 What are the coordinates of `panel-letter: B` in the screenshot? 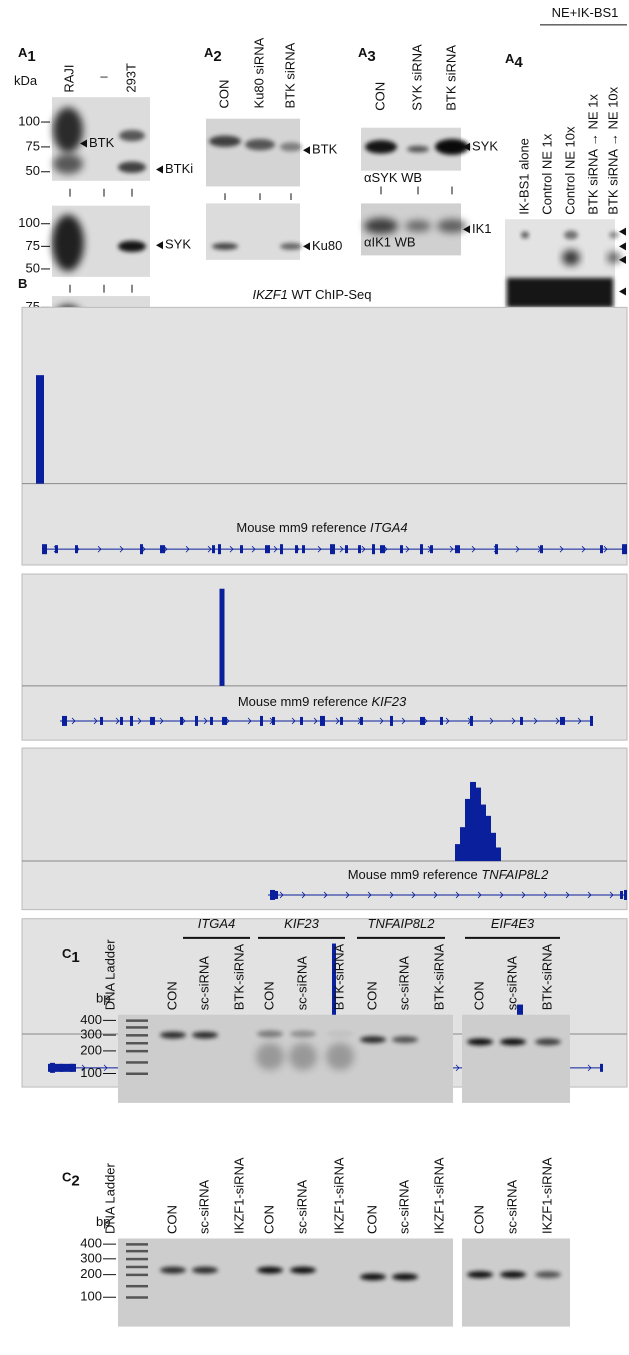 It's located at (22, 283).